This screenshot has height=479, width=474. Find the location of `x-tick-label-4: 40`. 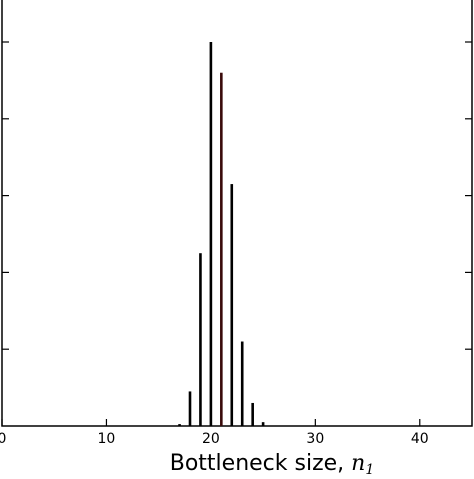

x-tick-label-4: 40 is located at coordinates (420, 439).